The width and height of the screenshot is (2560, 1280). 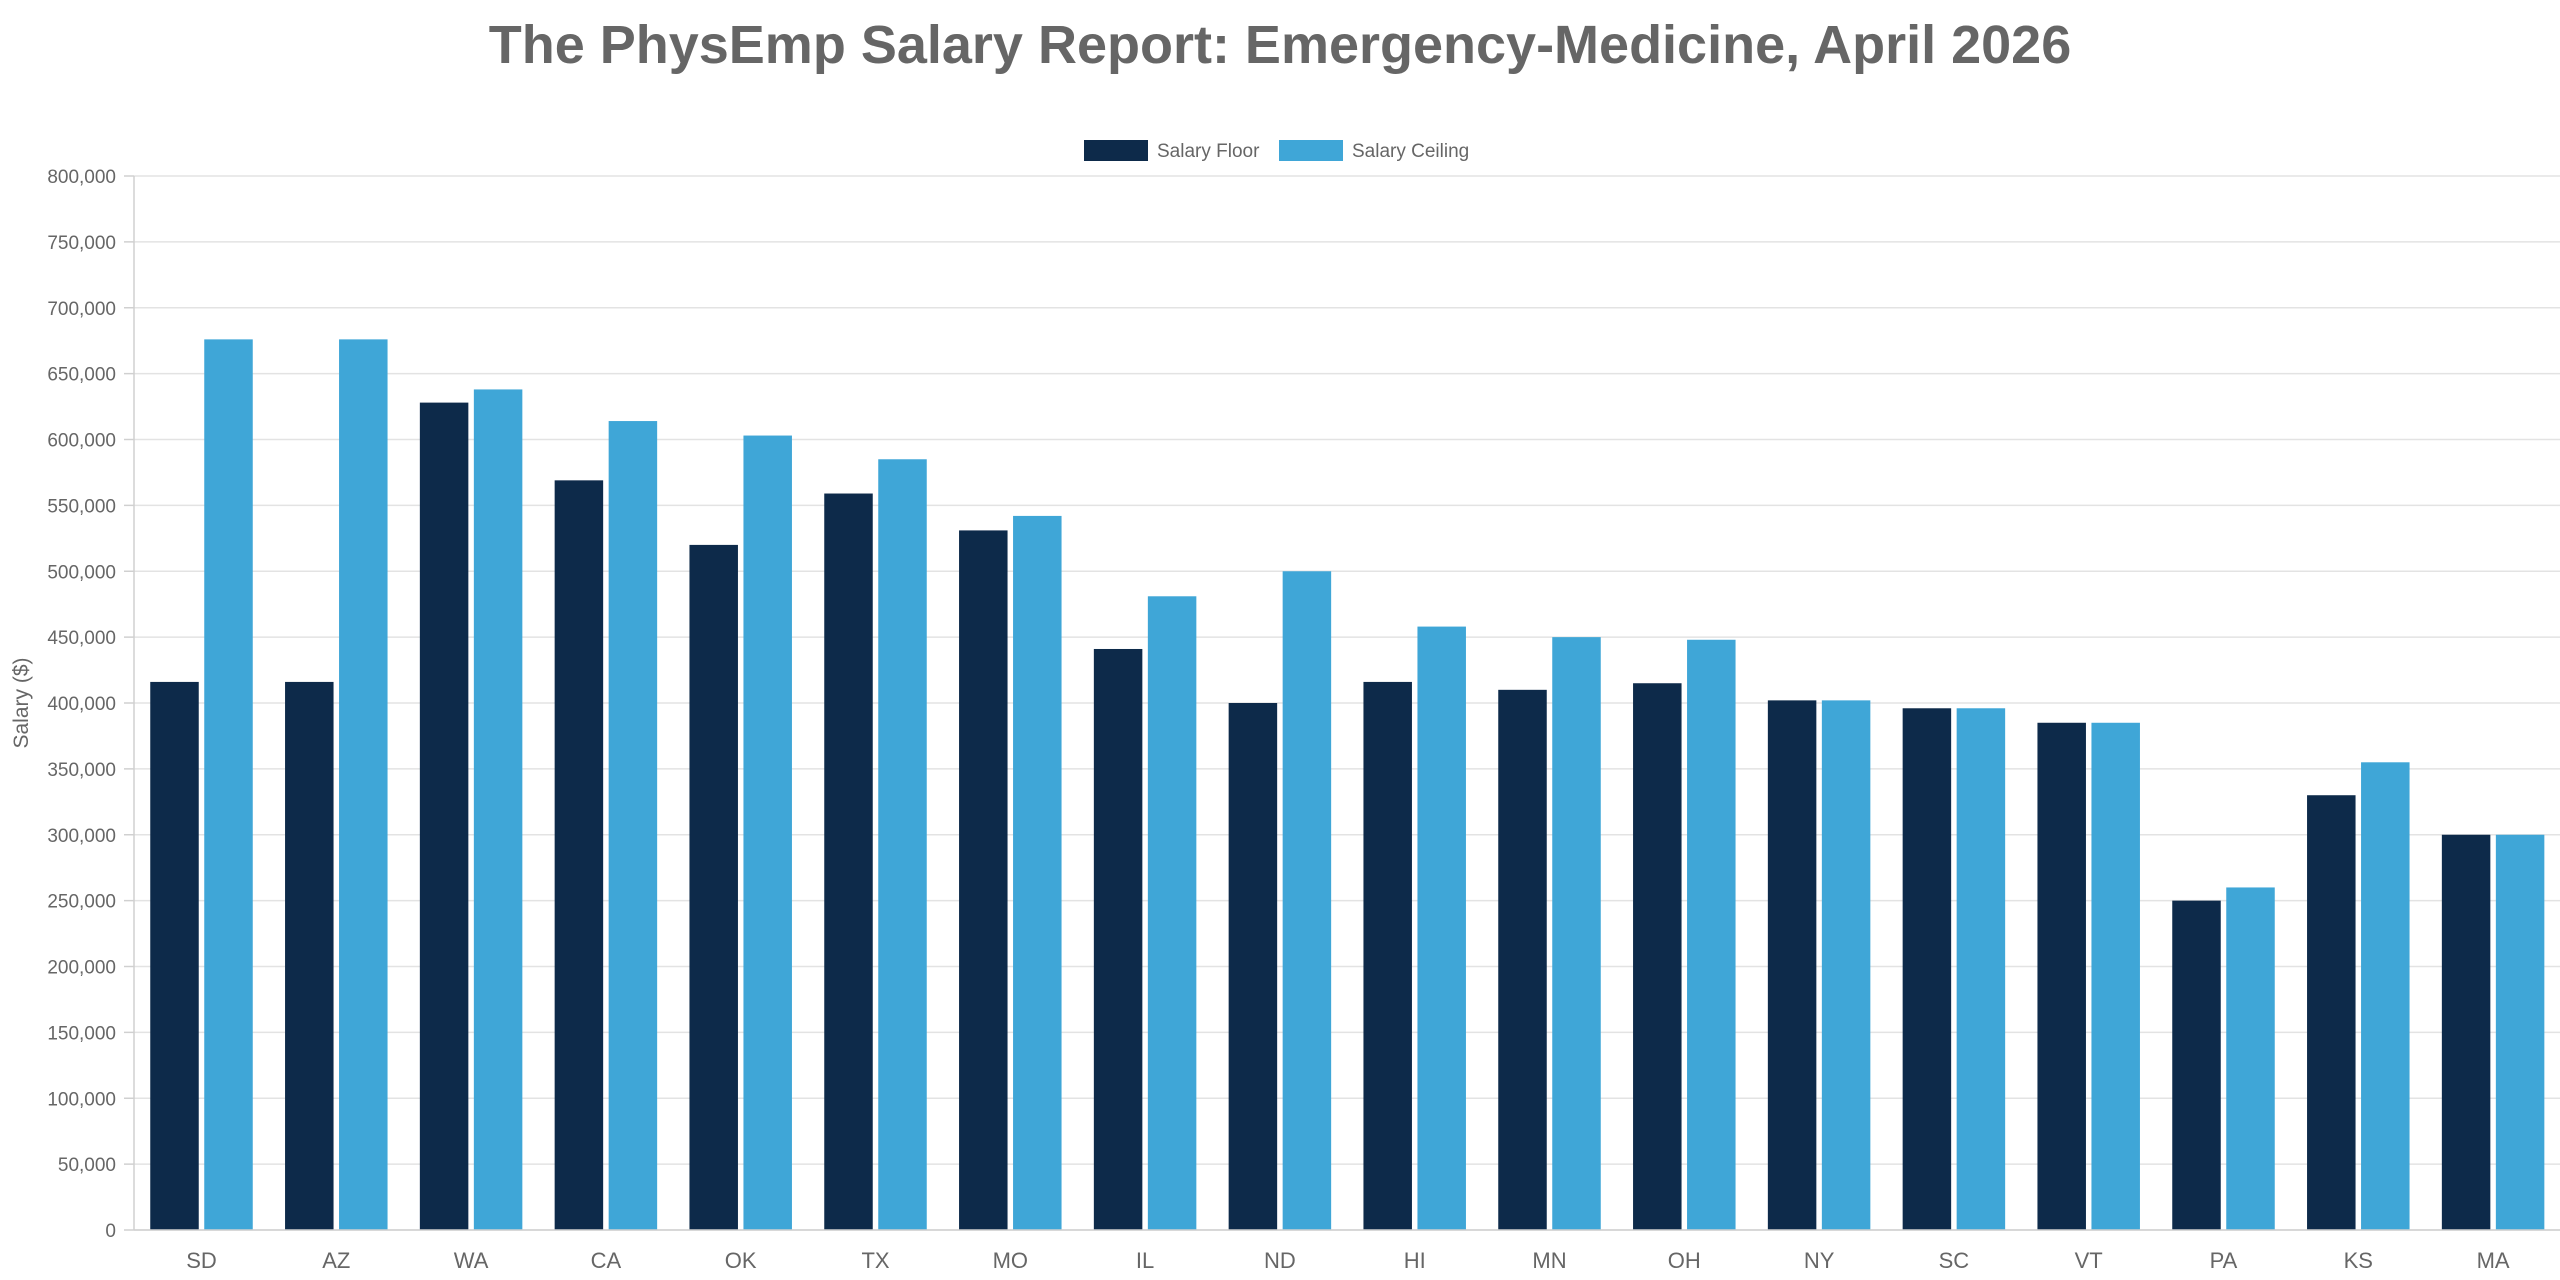 What do you see at coordinates (81, 638) in the screenshot?
I see `y-tick-label: 450,000` at bounding box center [81, 638].